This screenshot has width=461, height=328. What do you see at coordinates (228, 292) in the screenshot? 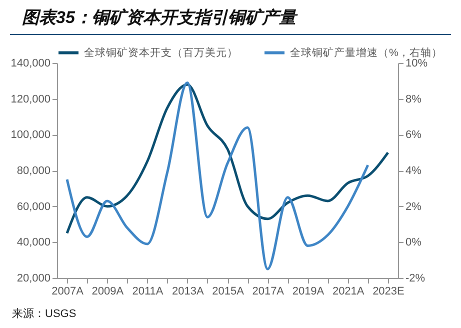
I see `x-tick-label: 2015A` at bounding box center [228, 292].